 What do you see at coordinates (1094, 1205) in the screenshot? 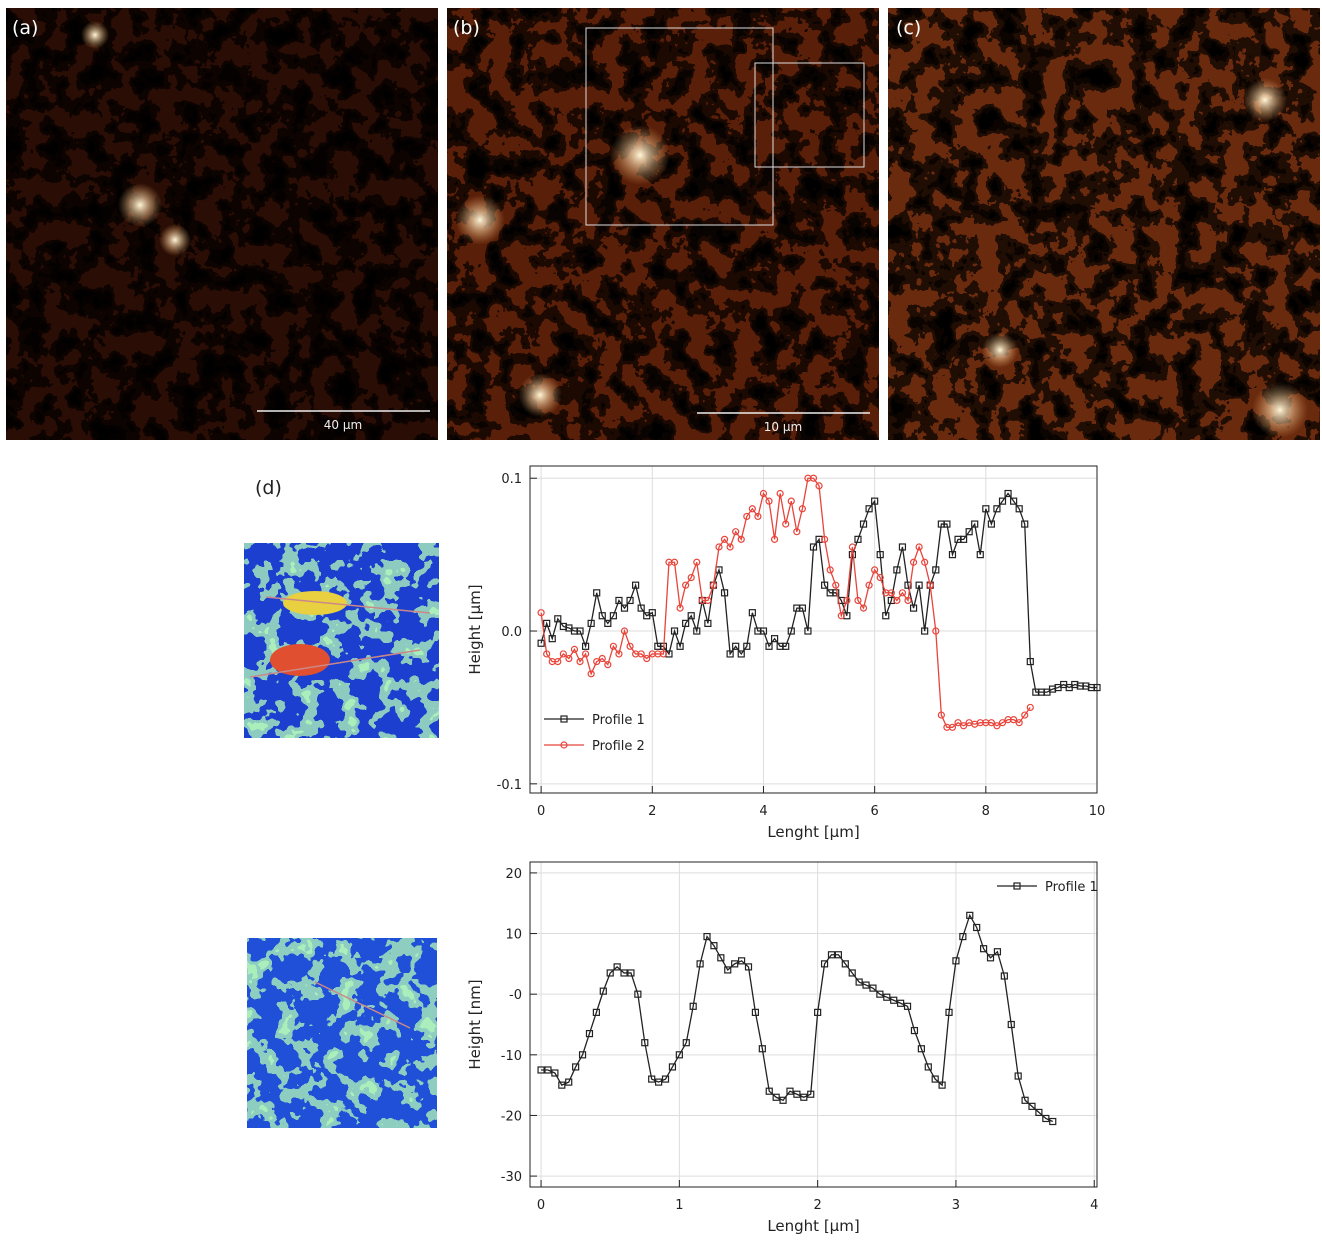
I see `x-tick-label: 4` at bounding box center [1094, 1205].